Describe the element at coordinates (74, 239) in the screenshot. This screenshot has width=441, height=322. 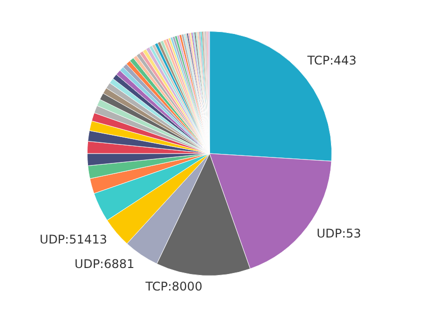
I see `slice-label: UDP:51413` at that location.